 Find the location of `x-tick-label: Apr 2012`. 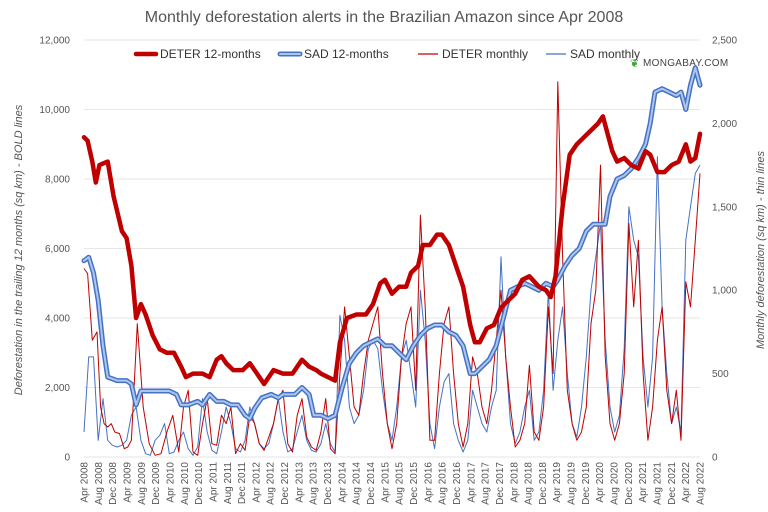

x-tick-label: Apr 2012 is located at coordinates (256, 482).